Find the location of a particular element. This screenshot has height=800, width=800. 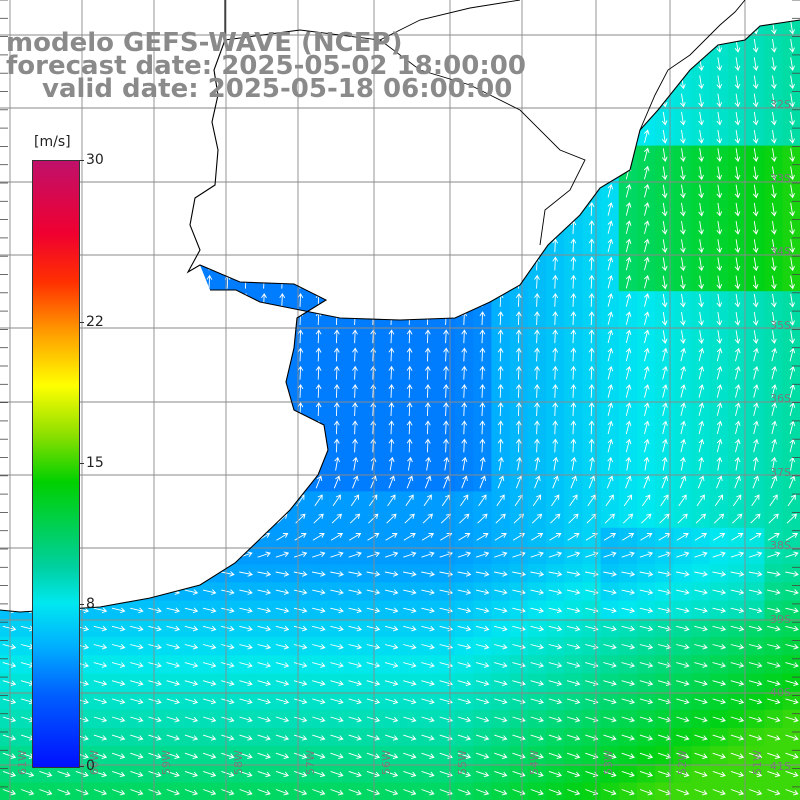

colorbar-tick-label: 15 is located at coordinates (95, 463).